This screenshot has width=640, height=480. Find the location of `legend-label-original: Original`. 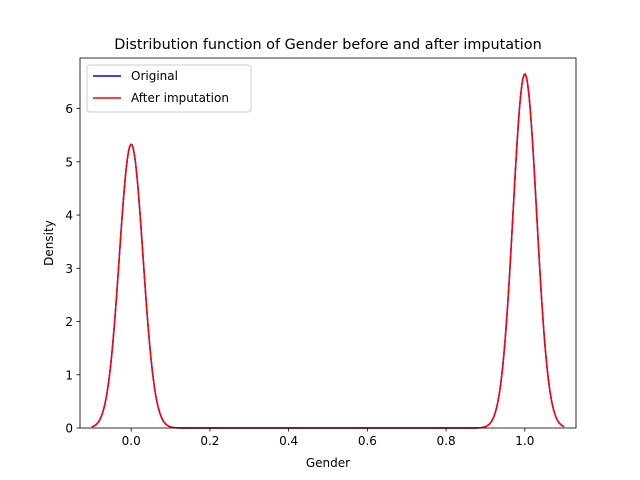

legend-label-original: Original is located at coordinates (154, 76).